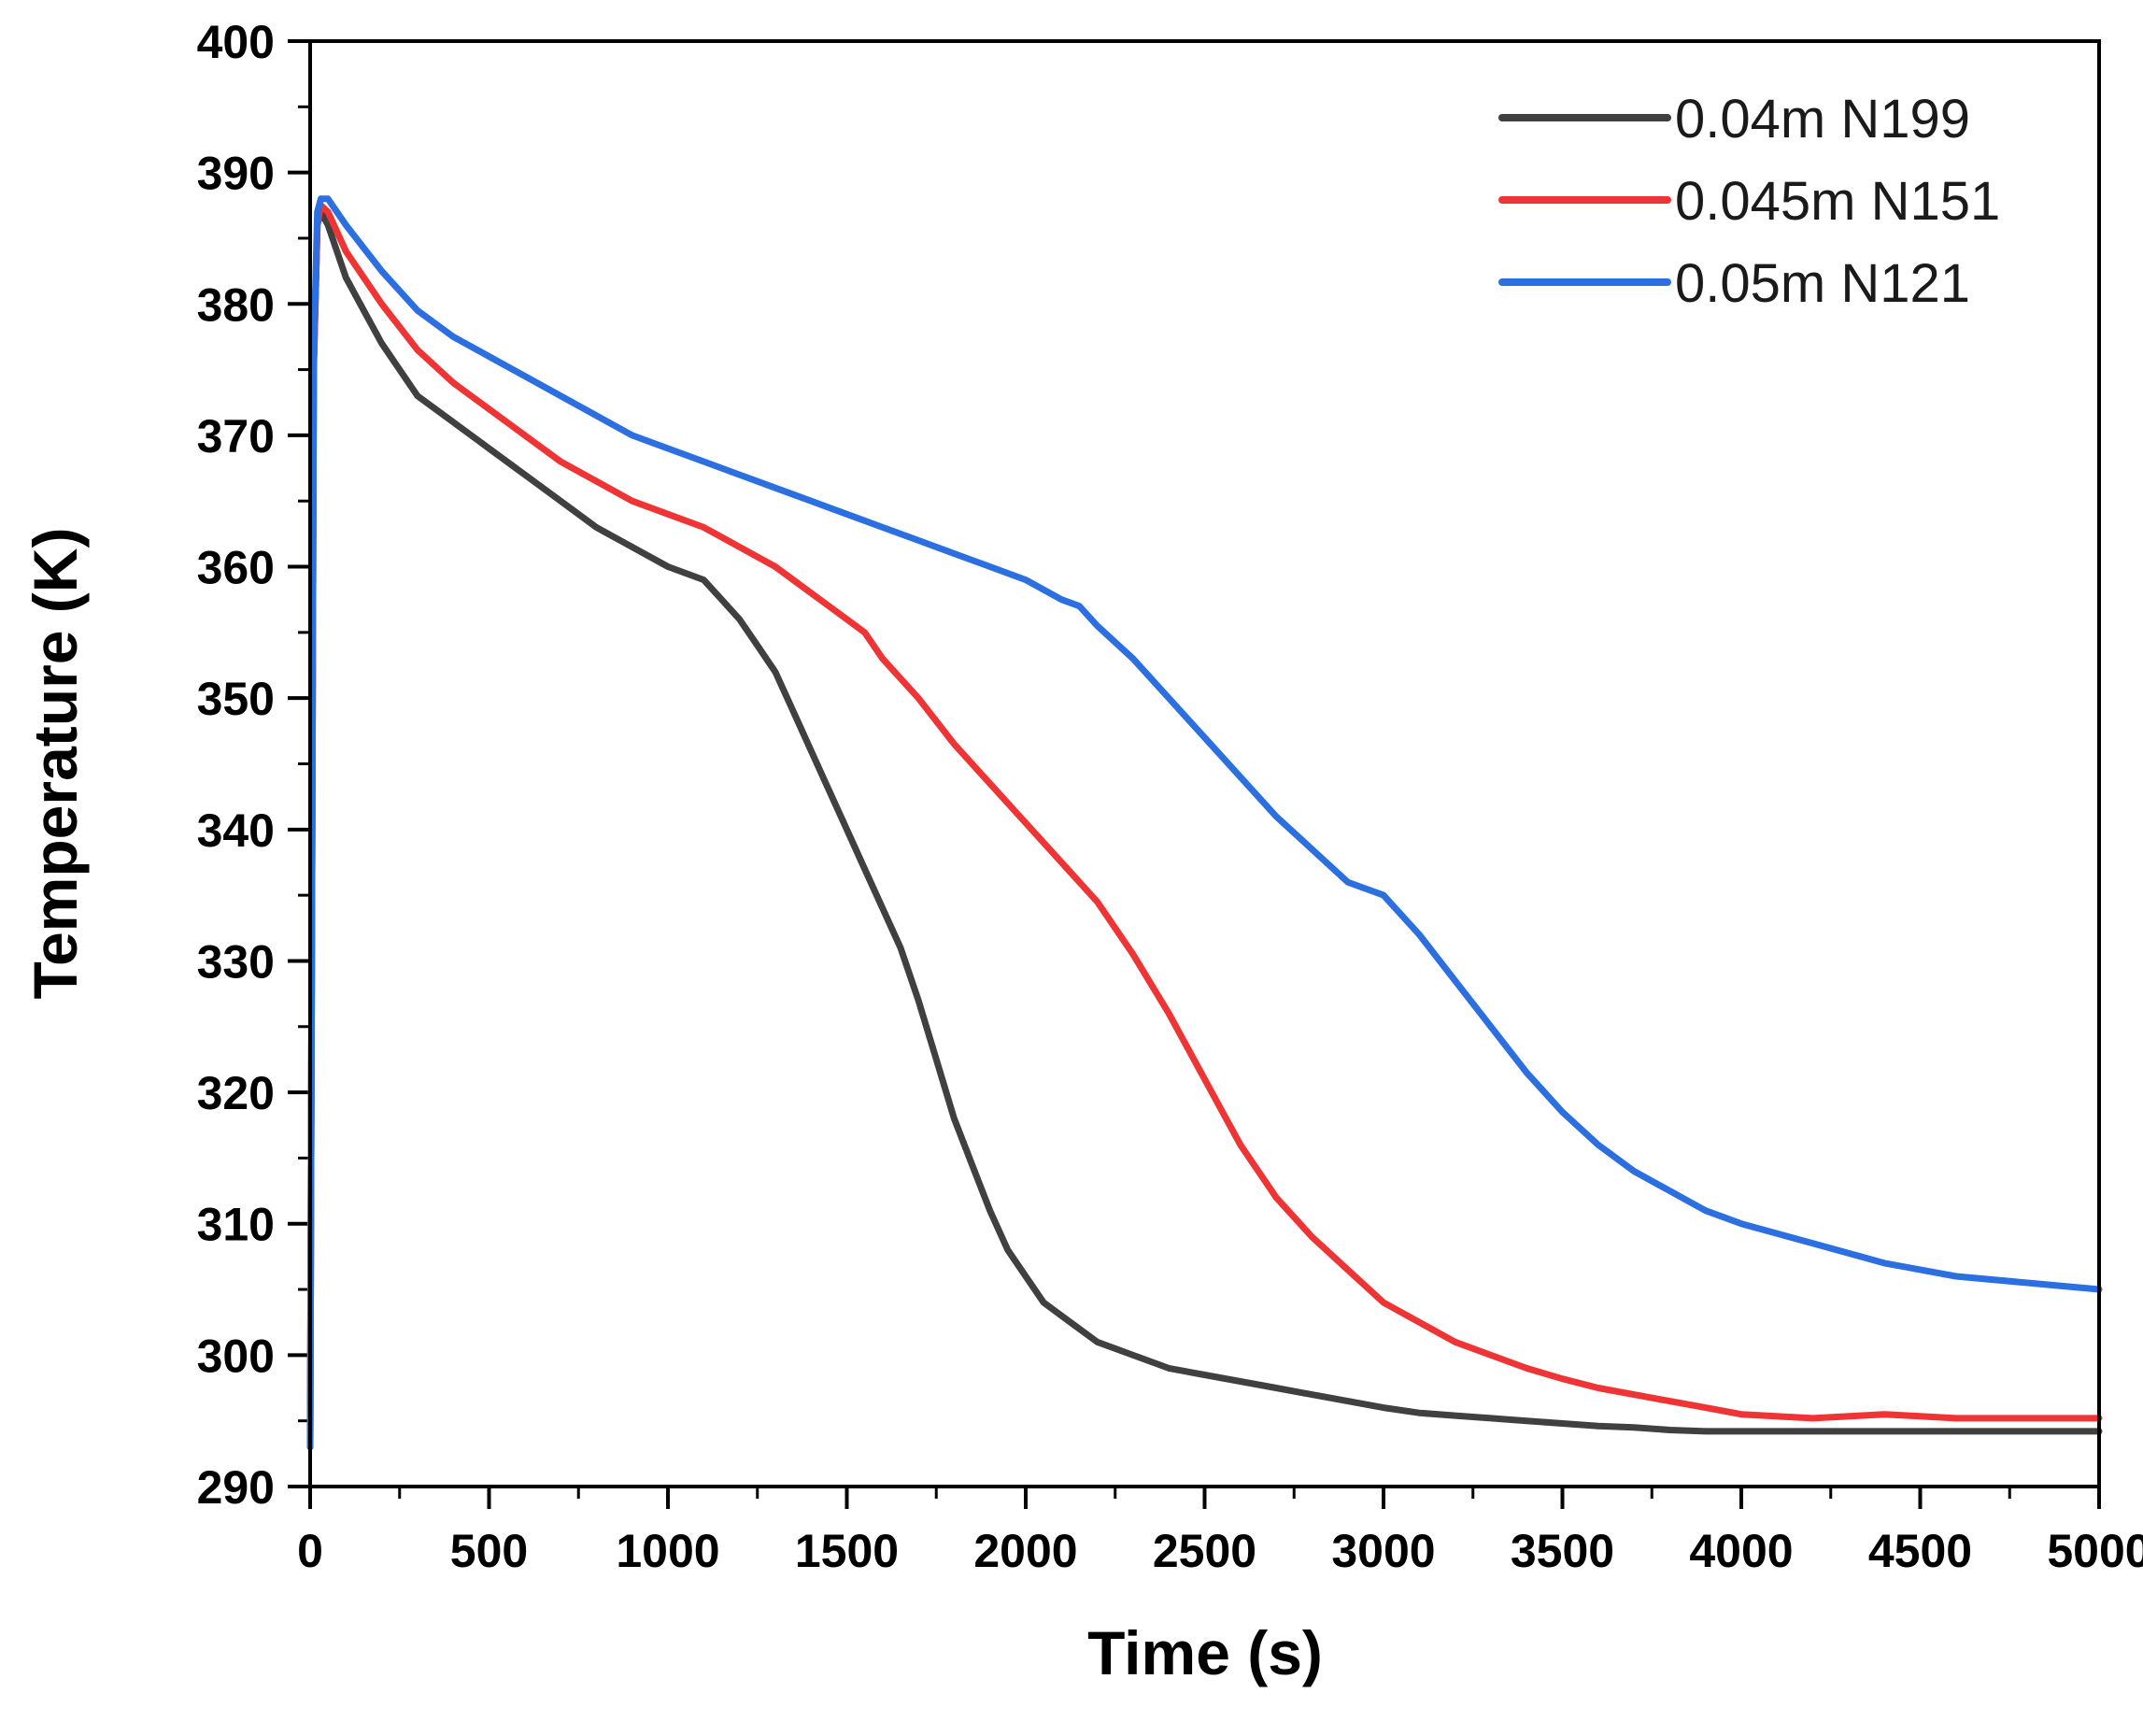  I want to click on legend-label-2: 0.045m N151, so click(1837, 201).